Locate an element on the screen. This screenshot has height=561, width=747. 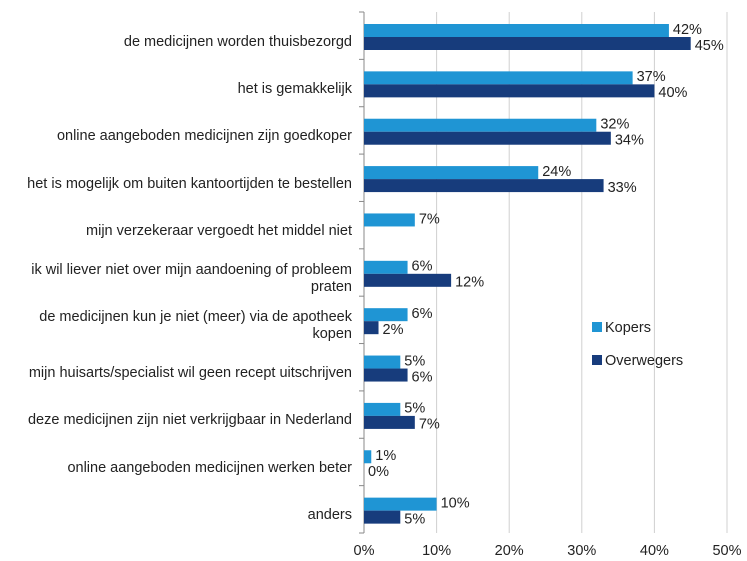
category-label: het is gemakkelijk is located at coordinates (294, 88).